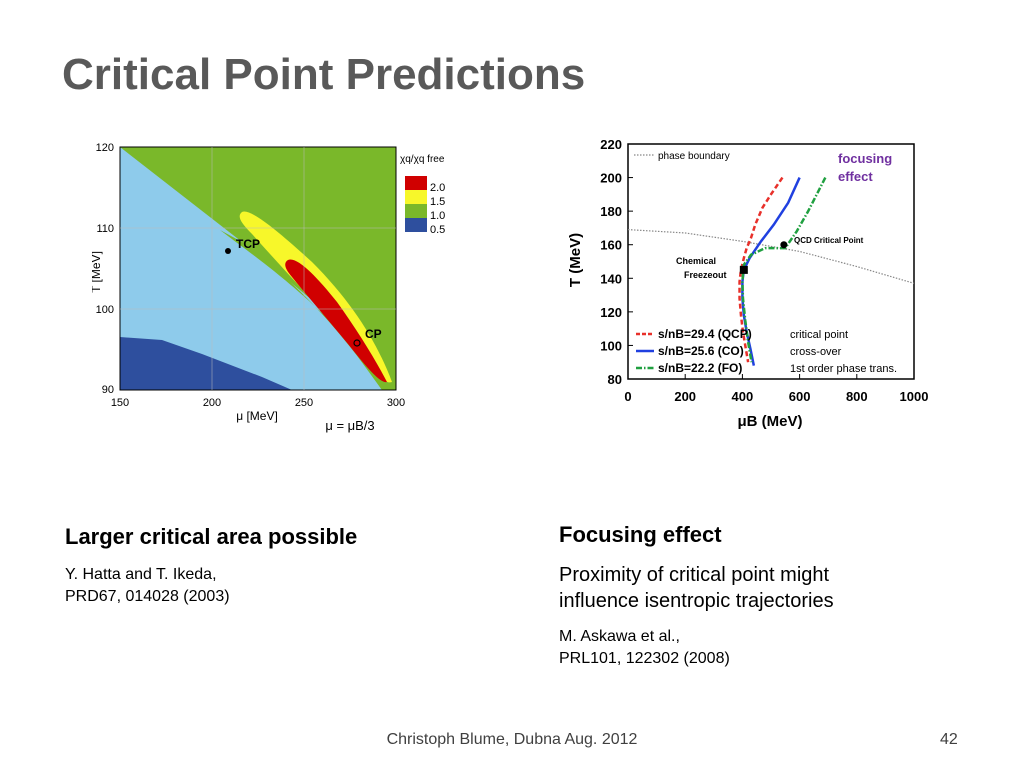 This screenshot has height=768, width=1024. What do you see at coordinates (105, 148) in the screenshot?
I see `y-tick-120: 120` at bounding box center [105, 148].